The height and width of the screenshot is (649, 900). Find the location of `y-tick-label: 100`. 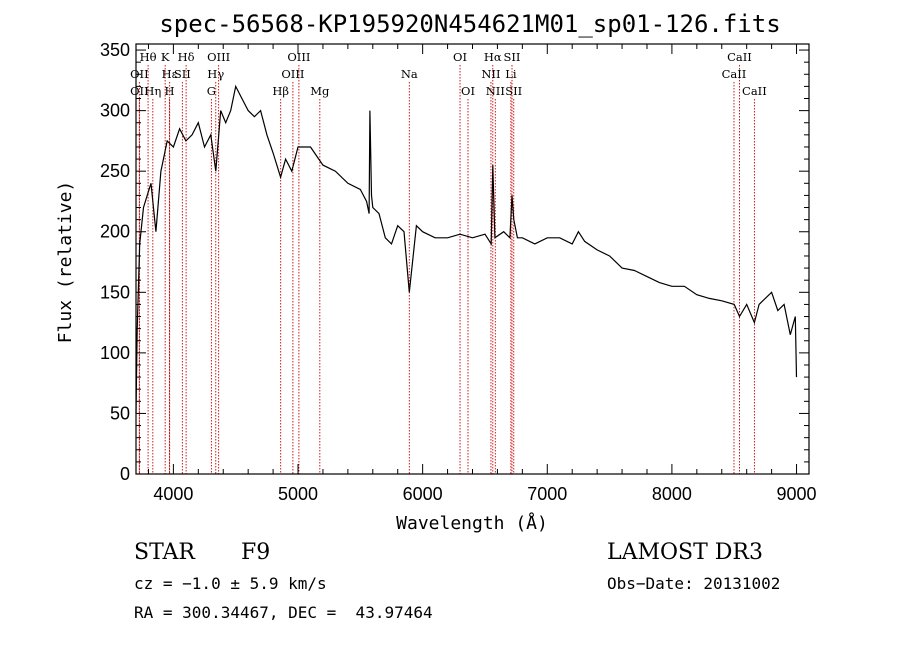

y-tick-label: 100 is located at coordinates (115, 353).